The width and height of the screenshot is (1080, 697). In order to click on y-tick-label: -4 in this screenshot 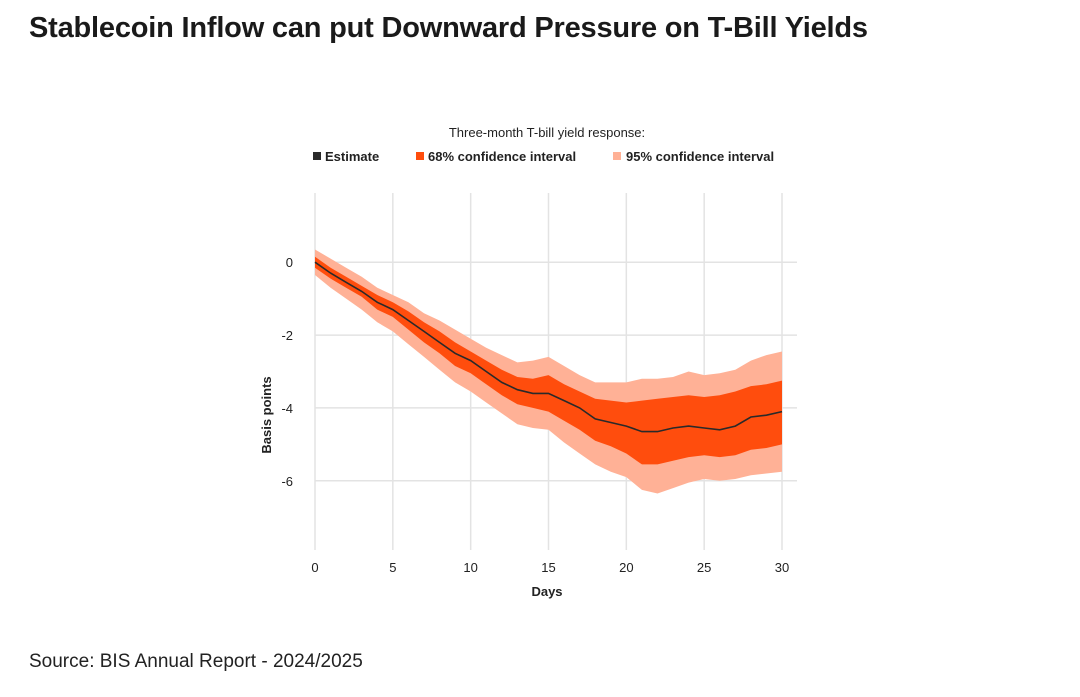, I will do `click(287, 408)`.